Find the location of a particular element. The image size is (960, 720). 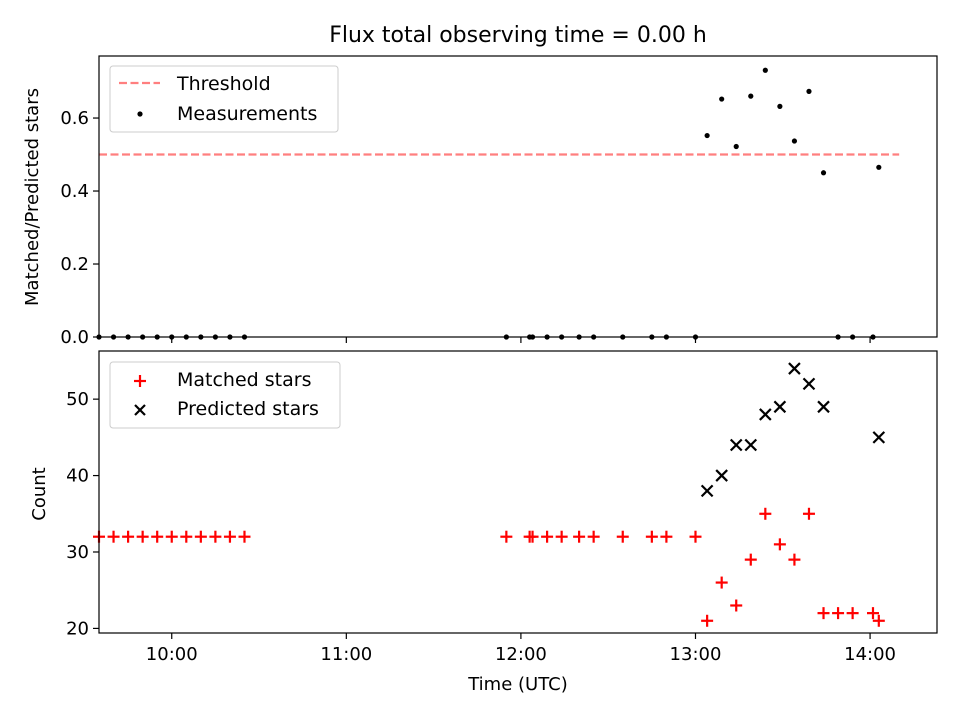

bottom-ytick-label: 50 is located at coordinates (77, 399).